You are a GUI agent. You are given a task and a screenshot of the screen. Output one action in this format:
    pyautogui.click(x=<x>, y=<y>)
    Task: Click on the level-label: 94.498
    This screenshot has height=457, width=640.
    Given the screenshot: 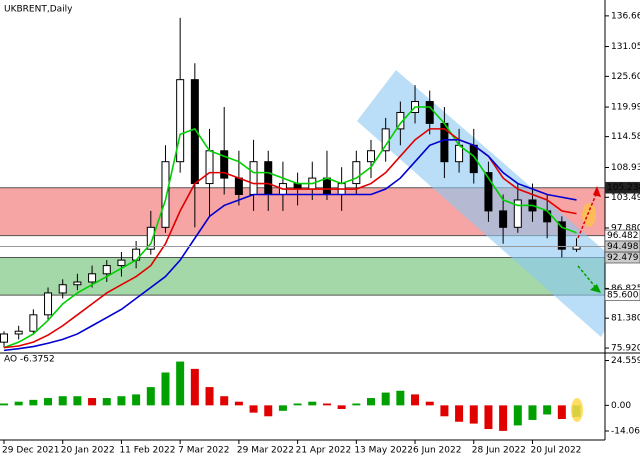 What is the action you would take?
    pyautogui.click(x=623, y=247)
    